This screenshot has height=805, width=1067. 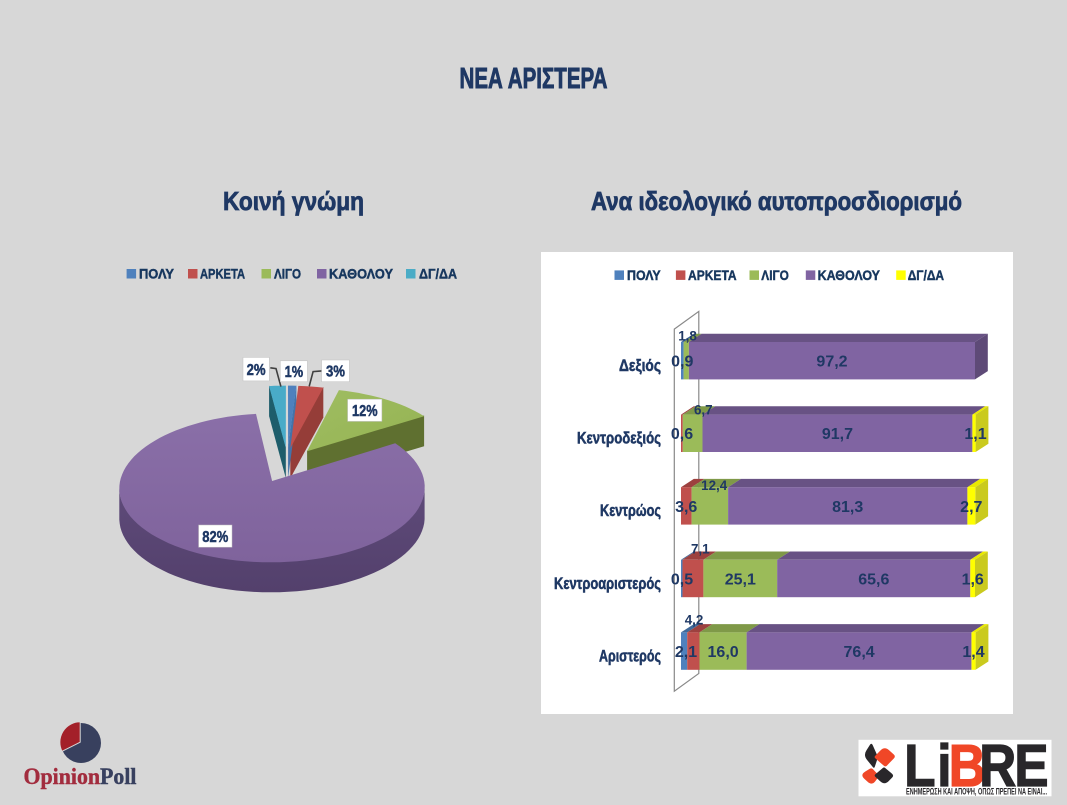 What do you see at coordinates (703, 409) in the screenshot?
I see `svg-text: 6,7` at bounding box center [703, 409].